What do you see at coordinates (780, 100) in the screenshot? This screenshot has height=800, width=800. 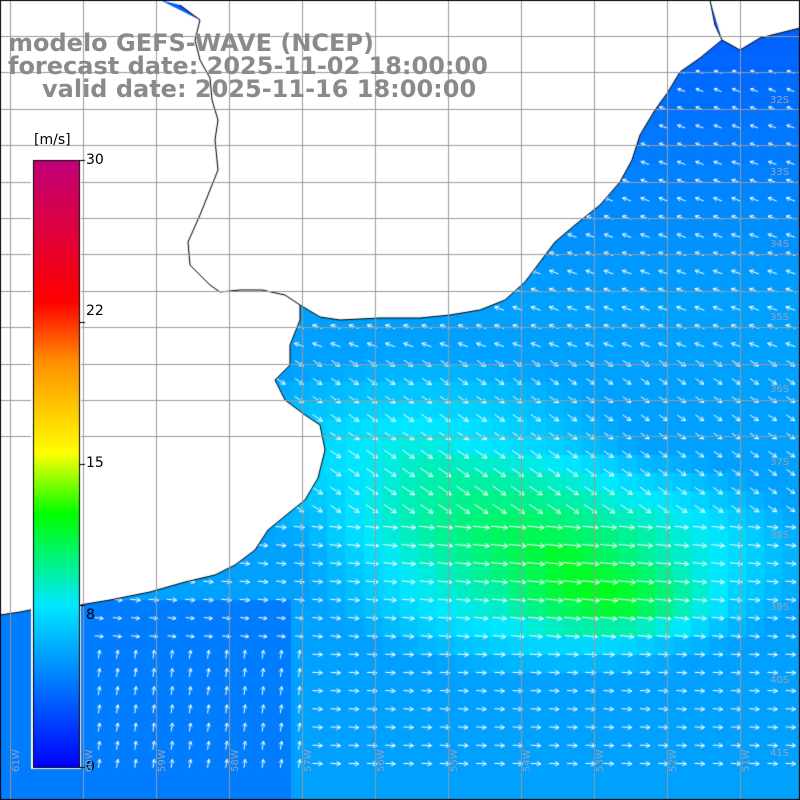 I see `lat-label-32s: 32S` at bounding box center [780, 100].